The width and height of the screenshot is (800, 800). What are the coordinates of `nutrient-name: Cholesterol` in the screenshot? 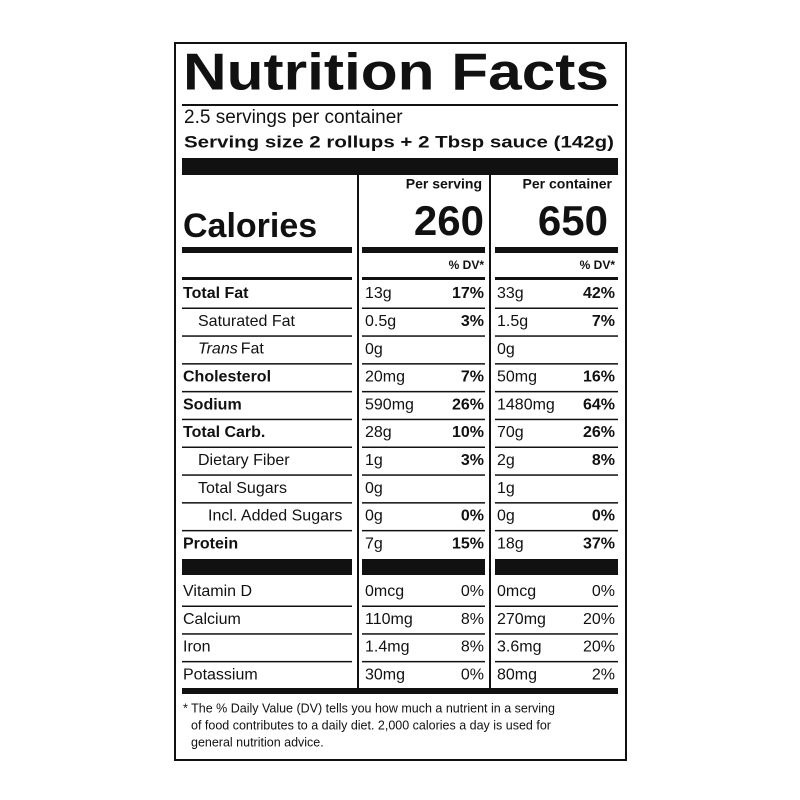 It's located at (227, 377).